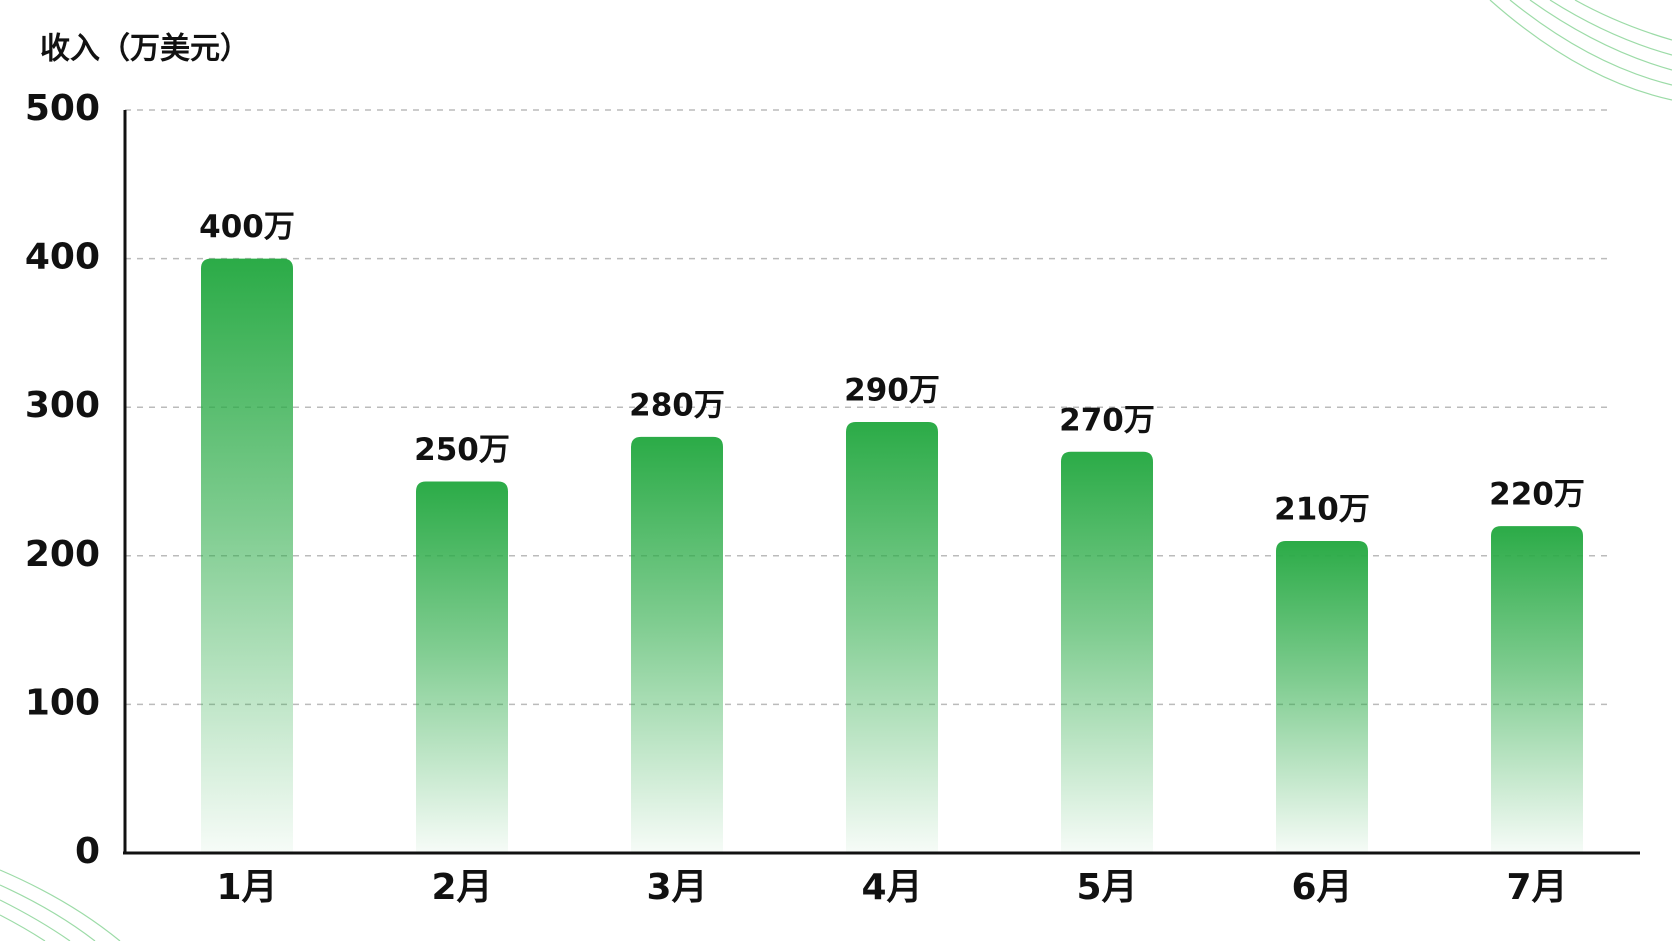 Image resolution: width=1672 pixels, height=941 pixels. I want to click on y-tick-label: 300, so click(62, 405).